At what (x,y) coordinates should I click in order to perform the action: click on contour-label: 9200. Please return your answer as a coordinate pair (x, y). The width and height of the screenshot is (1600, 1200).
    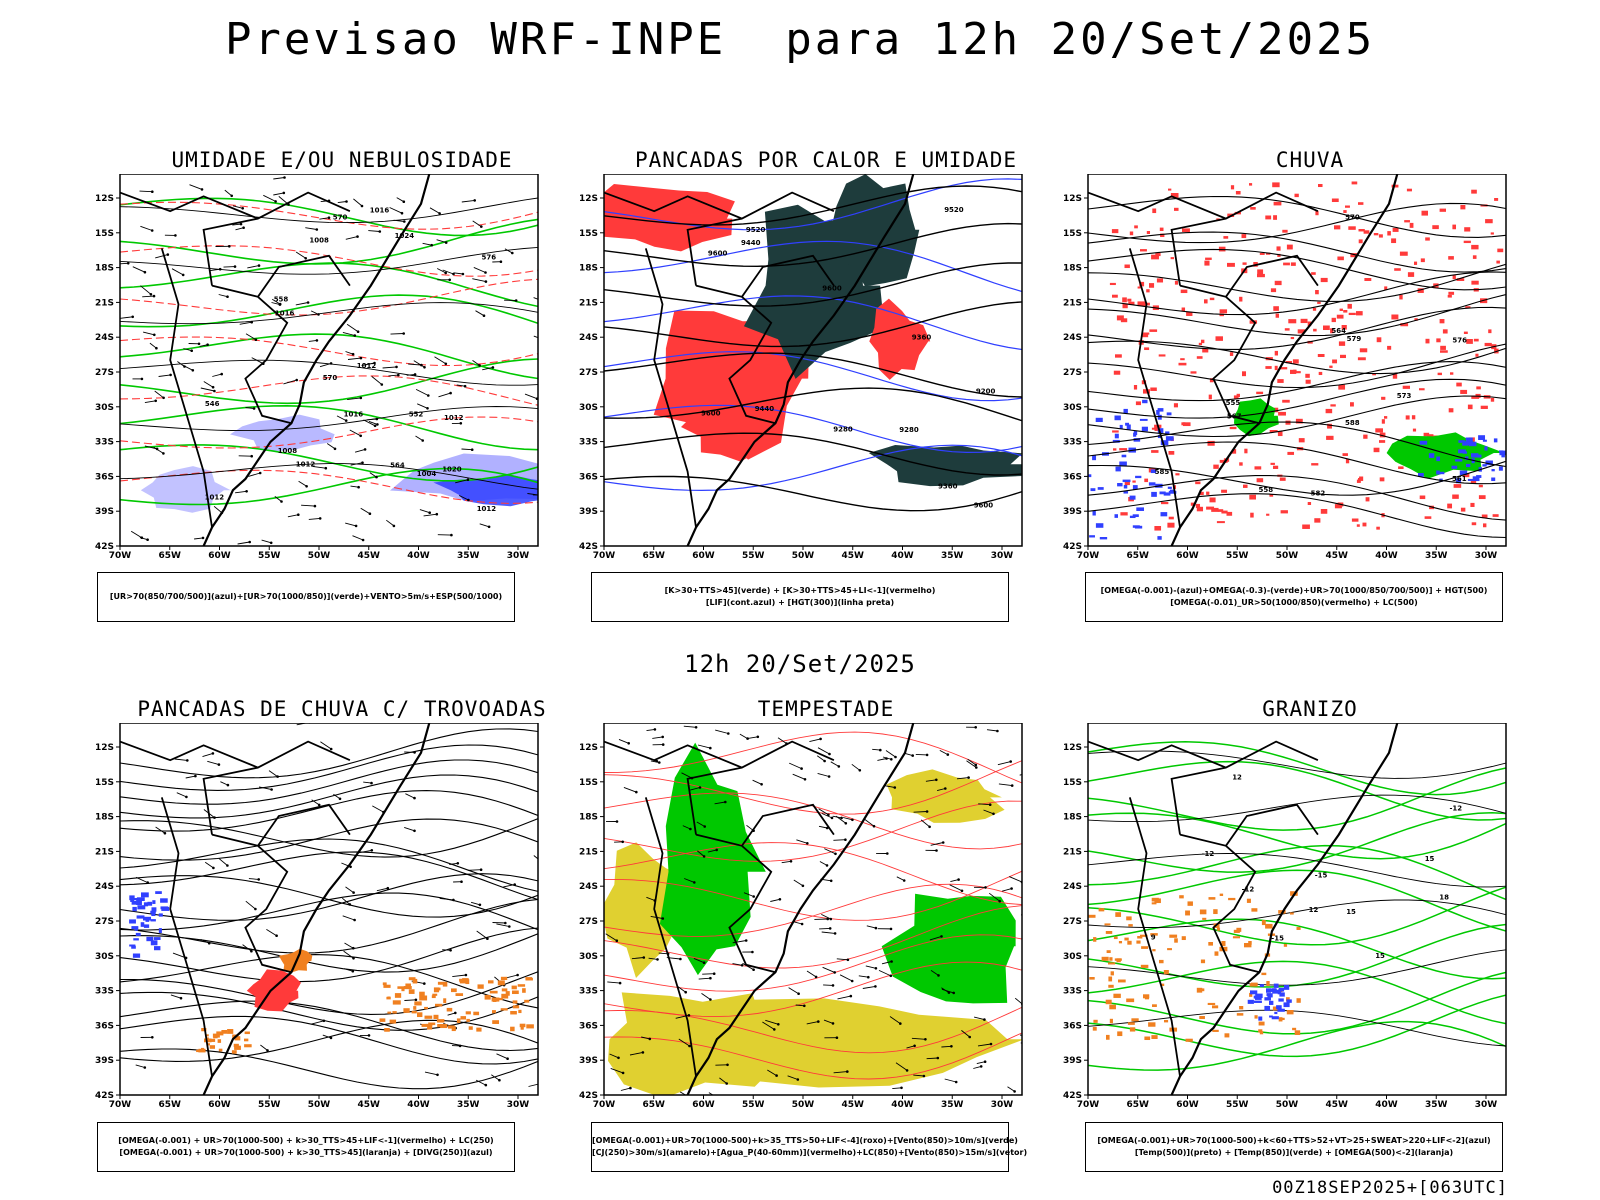
    Looking at the image, I should click on (986, 391).